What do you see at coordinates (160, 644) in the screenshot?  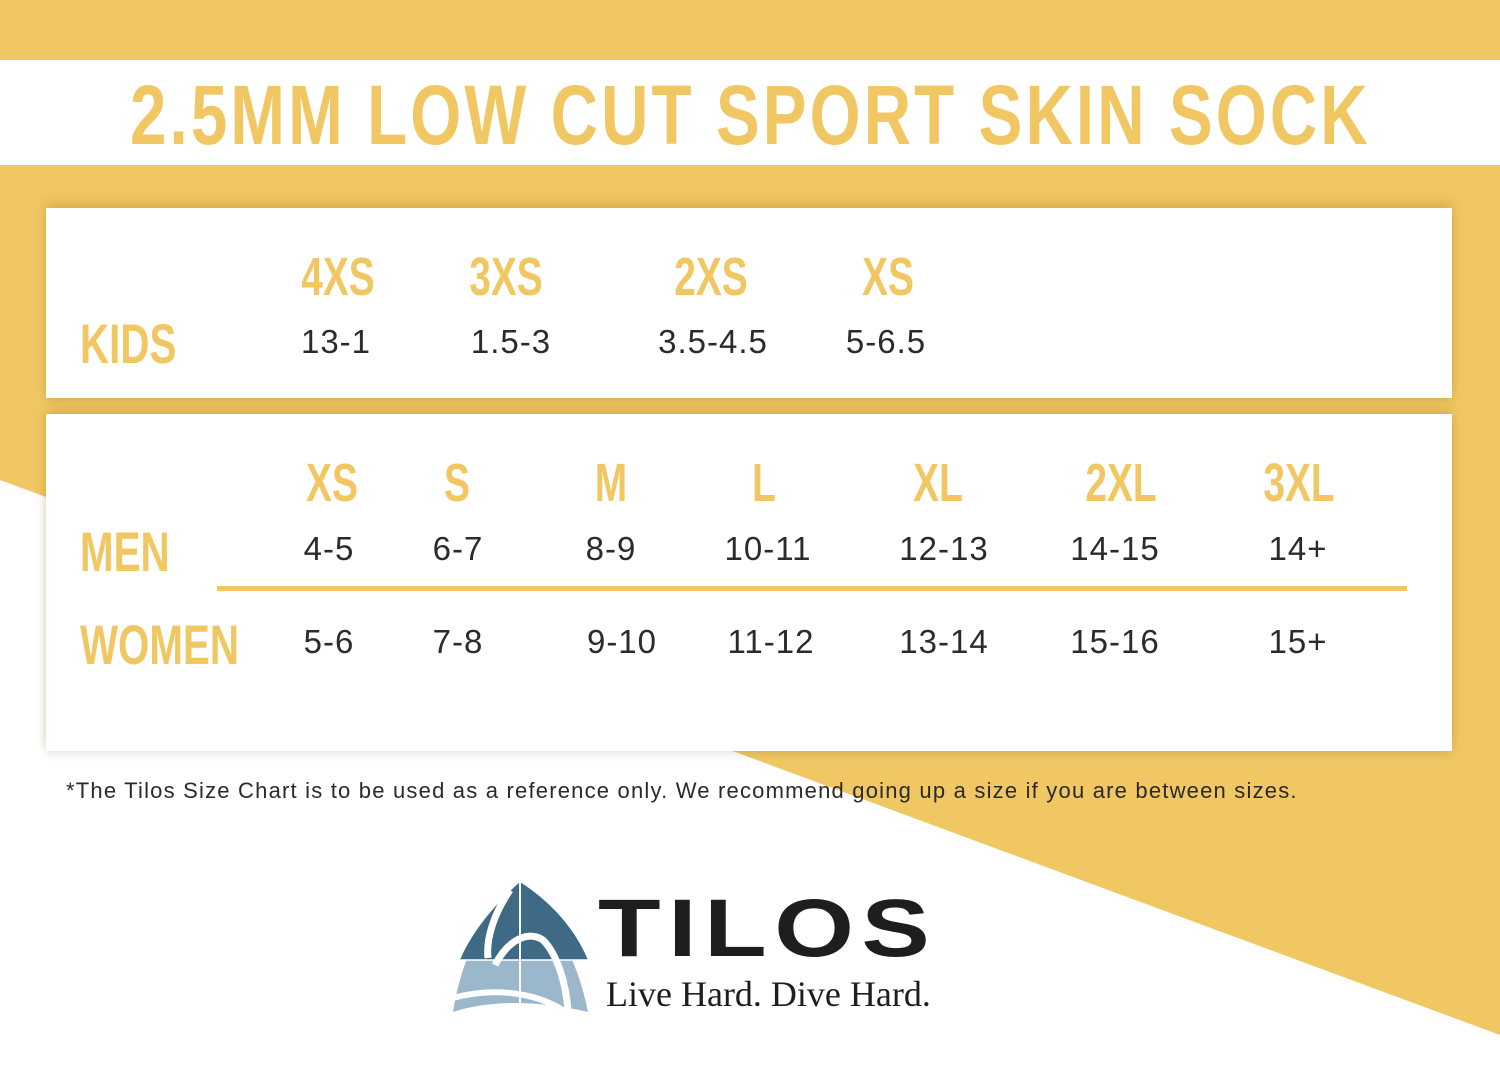 I see `row-label-women: WOMEN` at bounding box center [160, 644].